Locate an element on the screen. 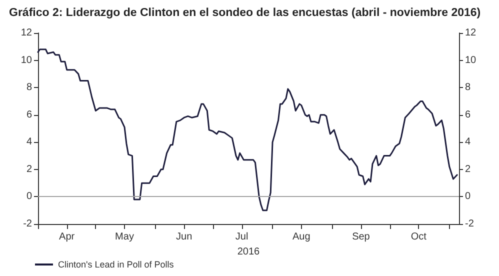 The width and height of the screenshot is (499, 276). x-tick-label: Oct is located at coordinates (418, 237).